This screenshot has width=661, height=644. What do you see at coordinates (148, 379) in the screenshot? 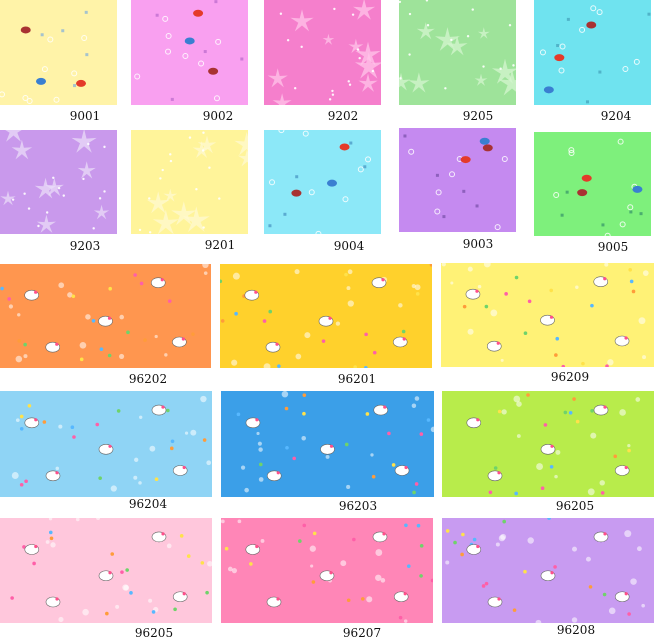
I see `swatch-code: 96202` at bounding box center [148, 379].